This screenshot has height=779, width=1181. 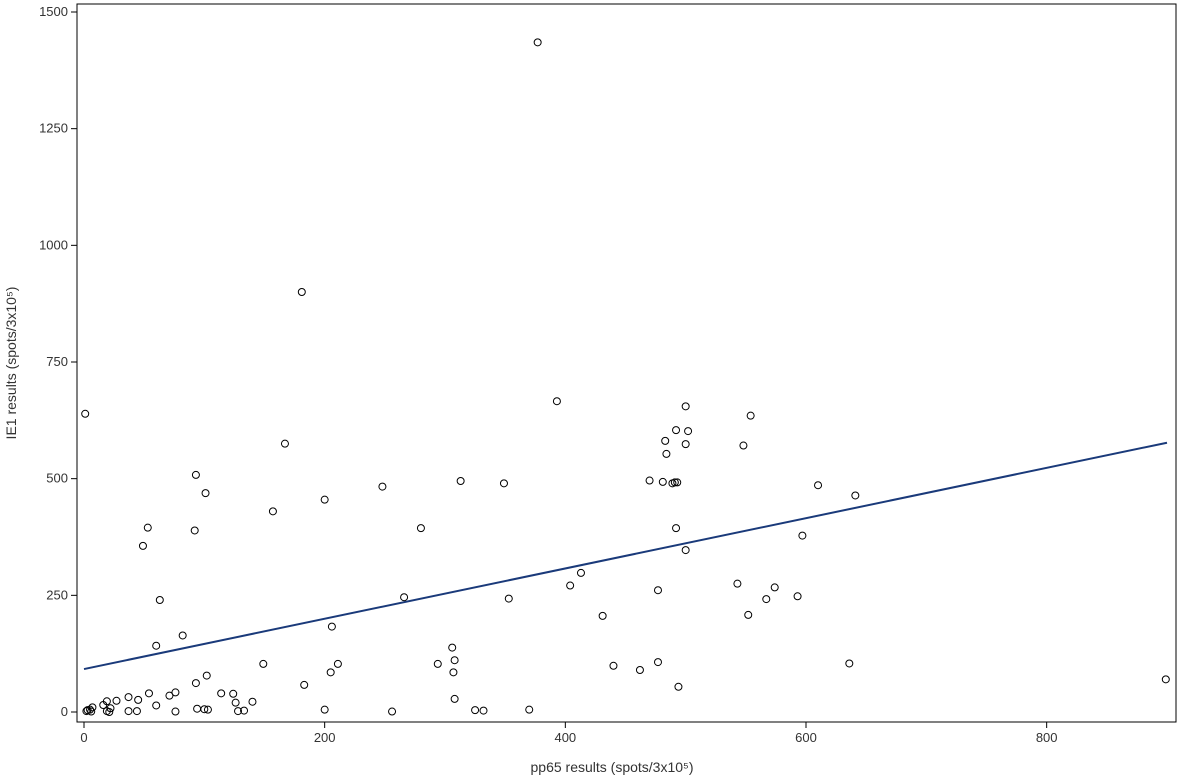 What do you see at coordinates (1047, 737) in the screenshot?
I see `x-tick-label: 800` at bounding box center [1047, 737].